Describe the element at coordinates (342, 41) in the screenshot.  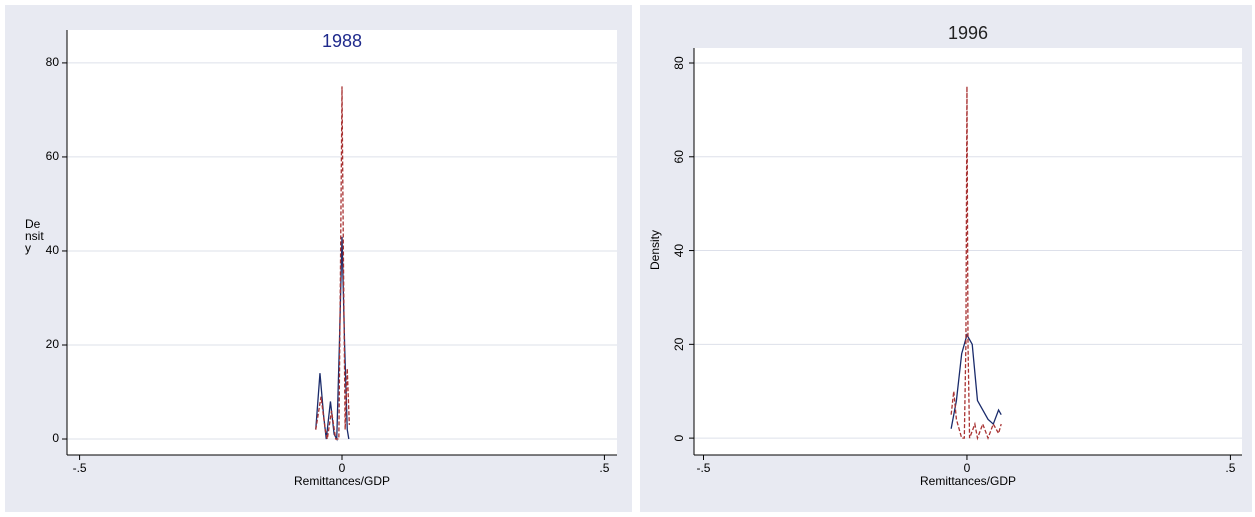
I see `chart-title: 1988` at that location.